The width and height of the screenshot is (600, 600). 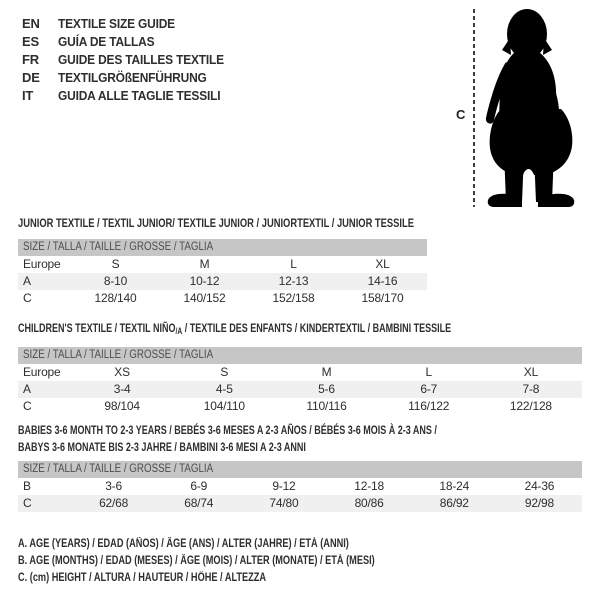 I want to click on height-measure-dashed-line, so click(x=474, y=108).